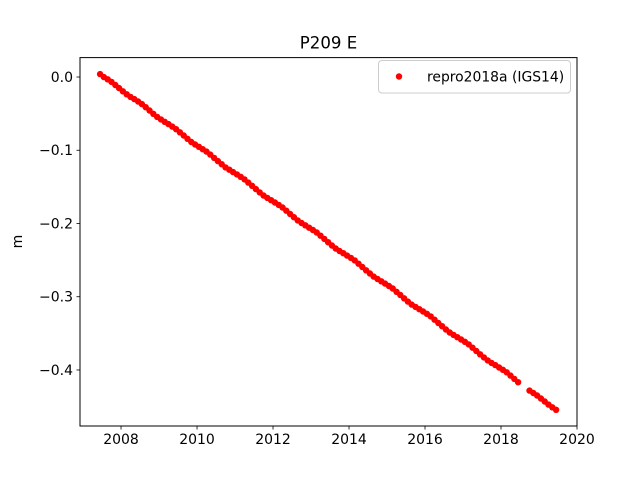  What do you see at coordinates (399, 76) in the screenshot?
I see `legend-marker-dot-icon` at bounding box center [399, 76].